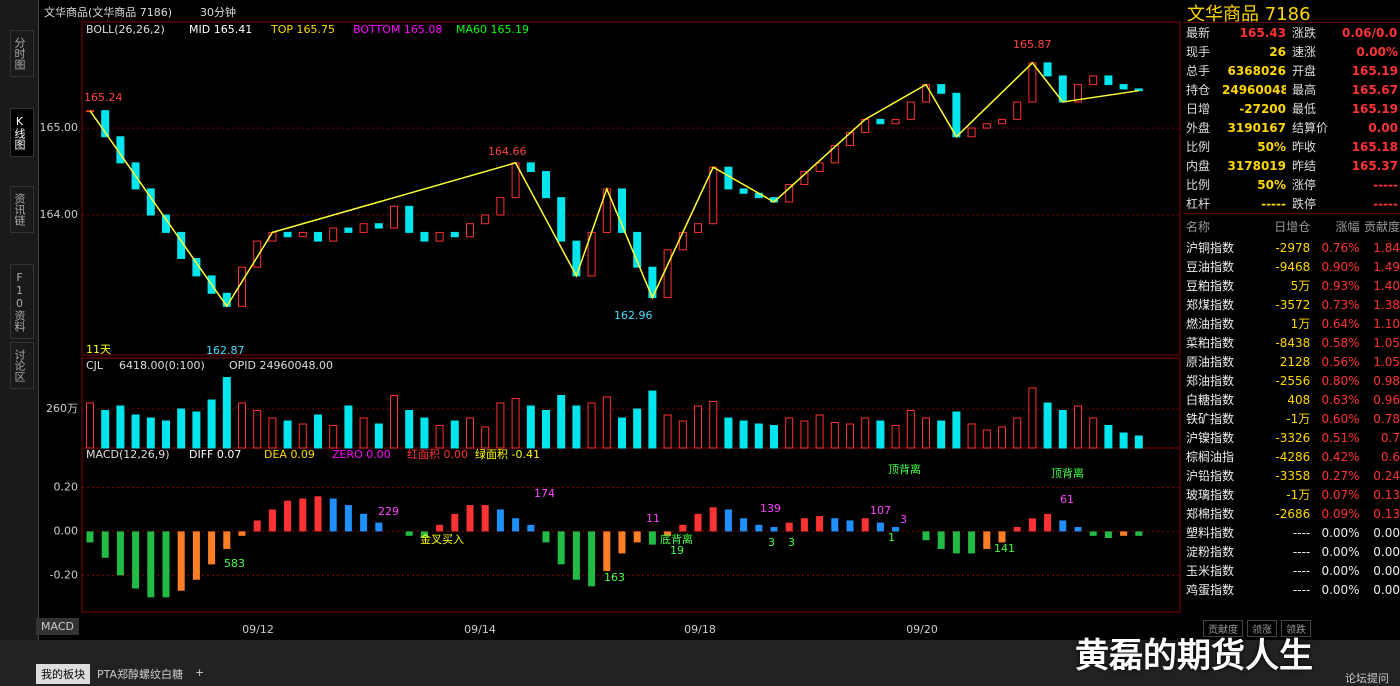  What do you see at coordinates (1385, 184) in the screenshot?
I see `quote-cell: -----` at bounding box center [1385, 184].